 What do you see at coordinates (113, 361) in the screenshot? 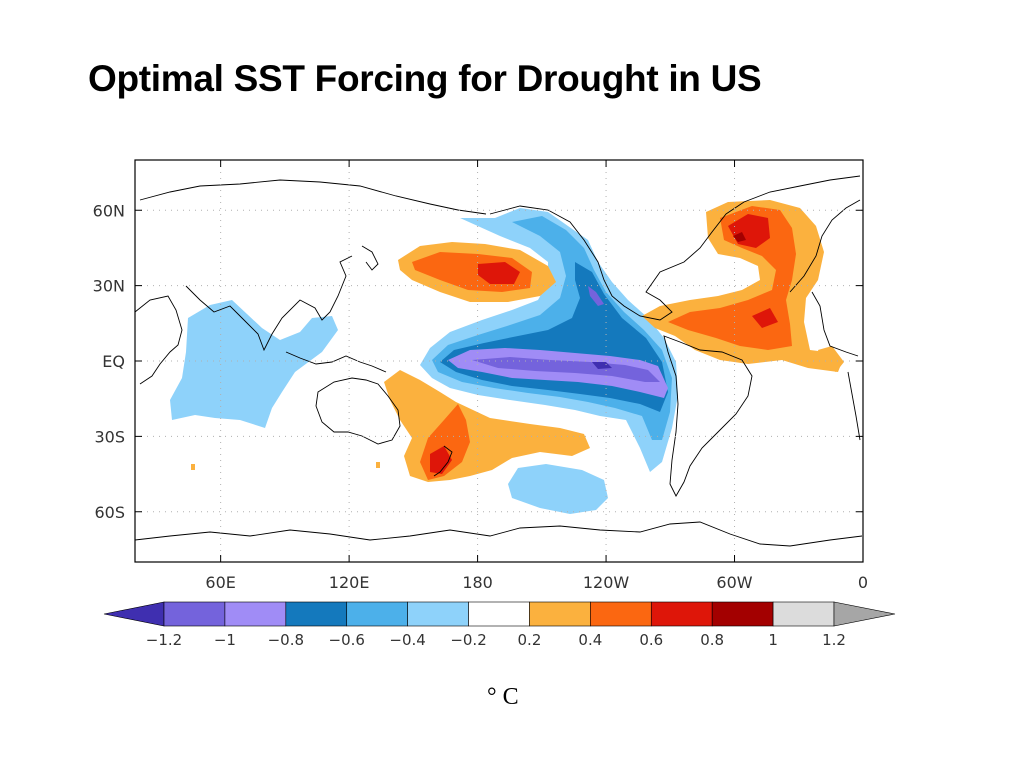
I see `lat-tick-label: EQ` at bounding box center [113, 361].